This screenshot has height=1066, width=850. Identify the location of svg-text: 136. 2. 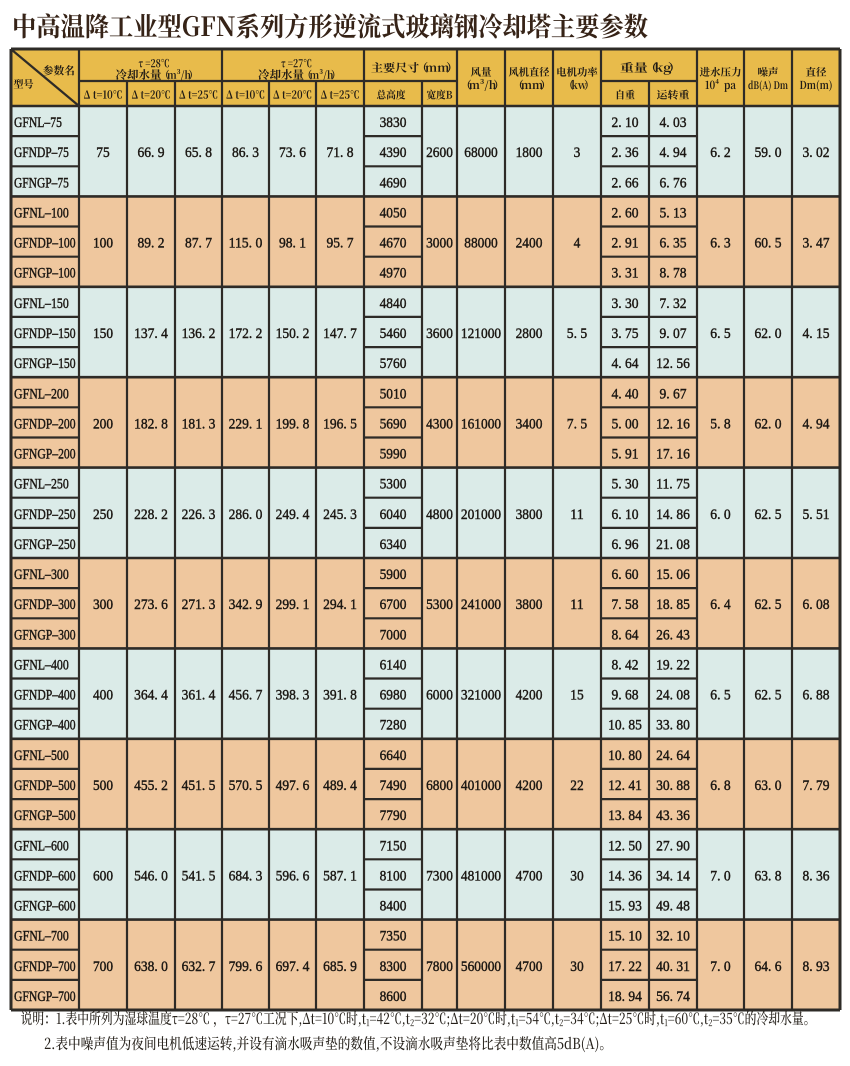
(199, 334).